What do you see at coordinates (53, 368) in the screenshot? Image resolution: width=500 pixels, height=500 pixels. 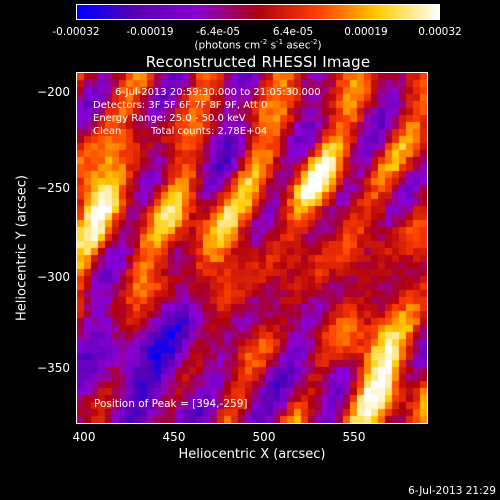 I see `y-tick-label: −350` at bounding box center [53, 368].